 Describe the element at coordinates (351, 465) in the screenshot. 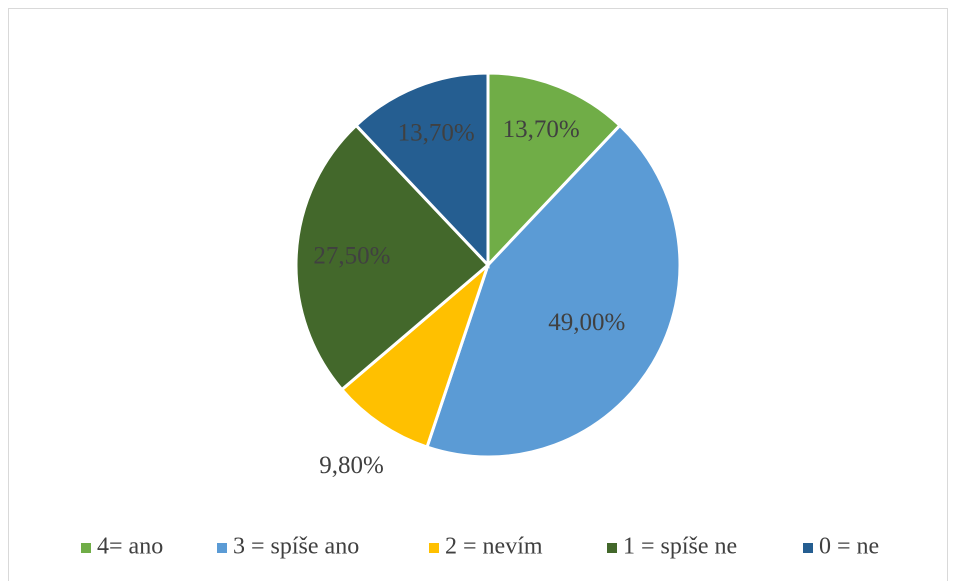

I see `data-label: 9,80%` at that location.